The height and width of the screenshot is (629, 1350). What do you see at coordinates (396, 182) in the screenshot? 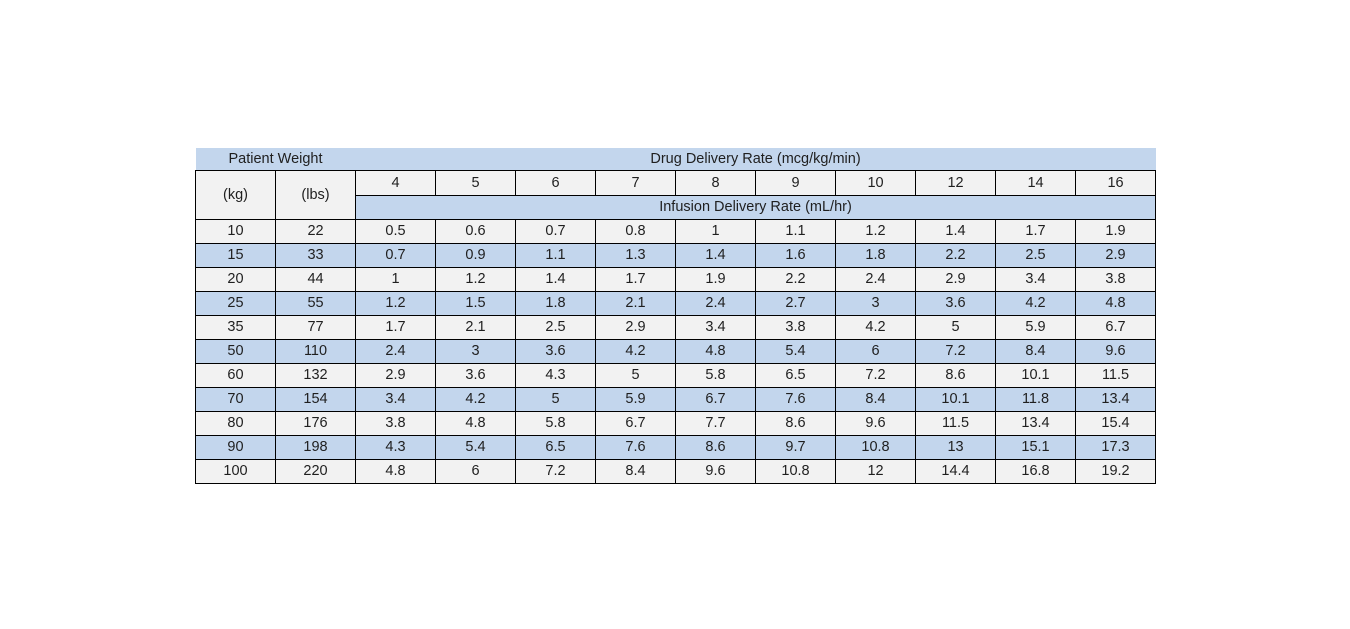
I see `rate-column-header: 4` at bounding box center [396, 182].